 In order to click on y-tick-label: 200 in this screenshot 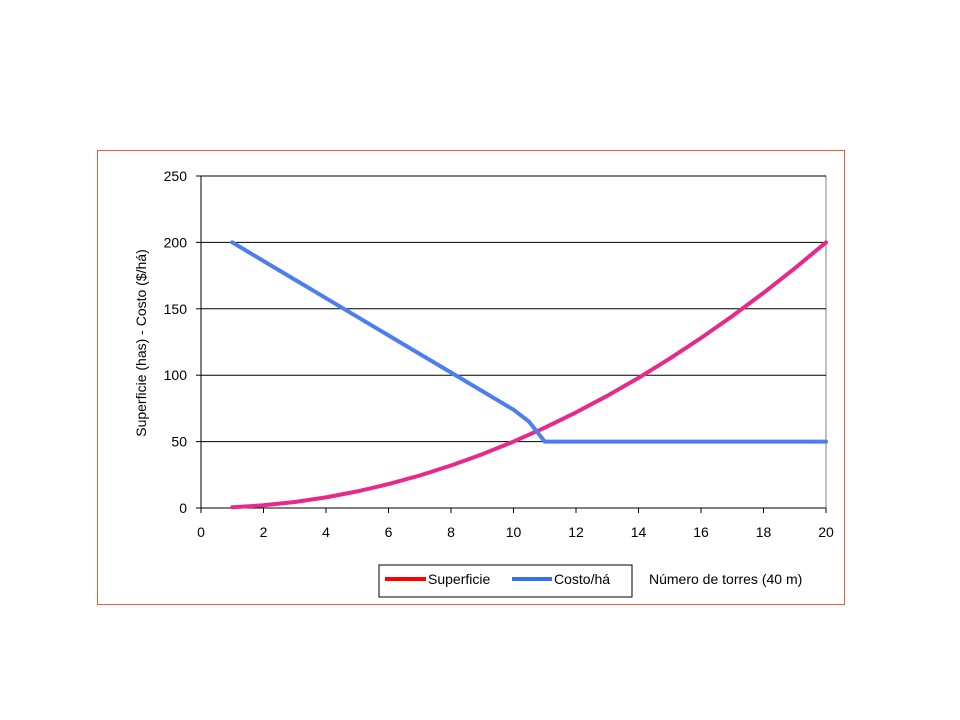, I will do `click(176, 242)`.